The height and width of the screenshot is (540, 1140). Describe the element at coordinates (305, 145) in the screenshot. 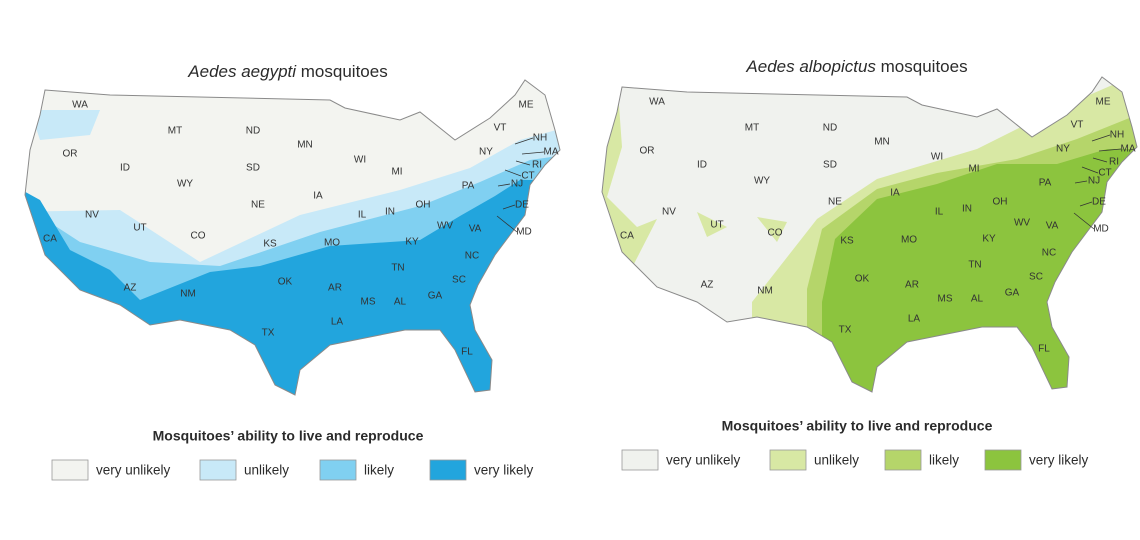

I see `state-label: MN` at that location.